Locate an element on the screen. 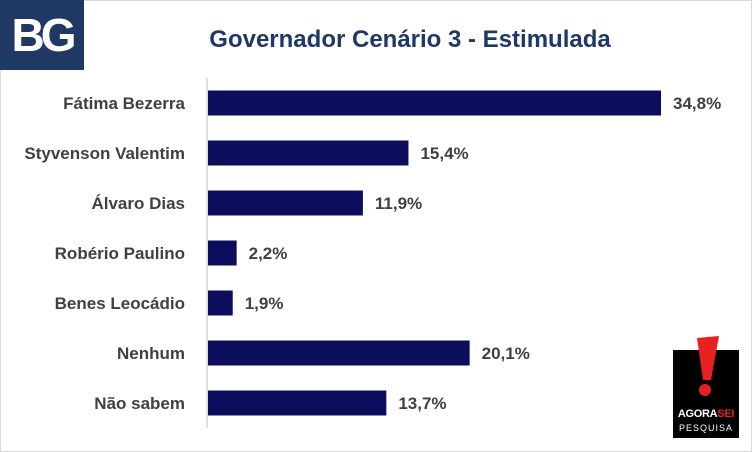 This screenshot has height=452, width=752. value-label: 15,4% is located at coordinates (444, 153).